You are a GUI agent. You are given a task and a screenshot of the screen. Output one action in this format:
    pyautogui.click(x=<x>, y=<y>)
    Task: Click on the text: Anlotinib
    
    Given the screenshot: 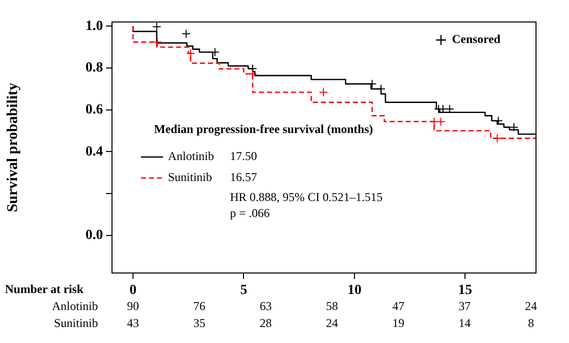 What is the action you would take?
    pyautogui.click(x=75, y=306)
    